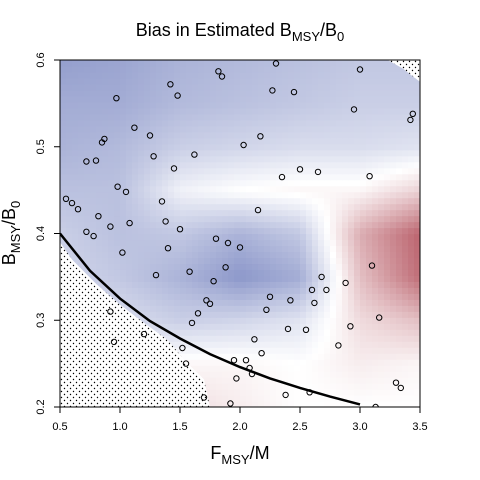 Image resolution: width=480 pixels, height=480 pixels. Describe the element at coordinates (179, 427) in the screenshot. I see `x-tick-label: 1.5` at that location.